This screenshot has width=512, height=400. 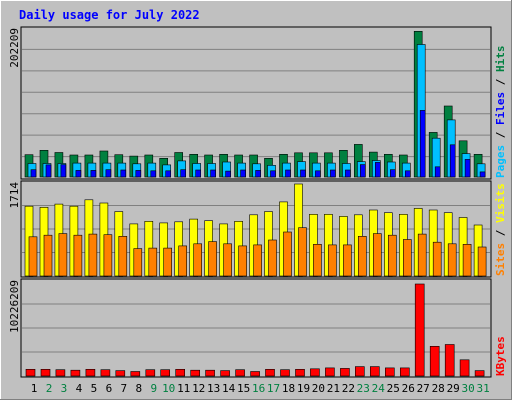 I want to click on x-tick-label: 4, so click(x=79, y=388).